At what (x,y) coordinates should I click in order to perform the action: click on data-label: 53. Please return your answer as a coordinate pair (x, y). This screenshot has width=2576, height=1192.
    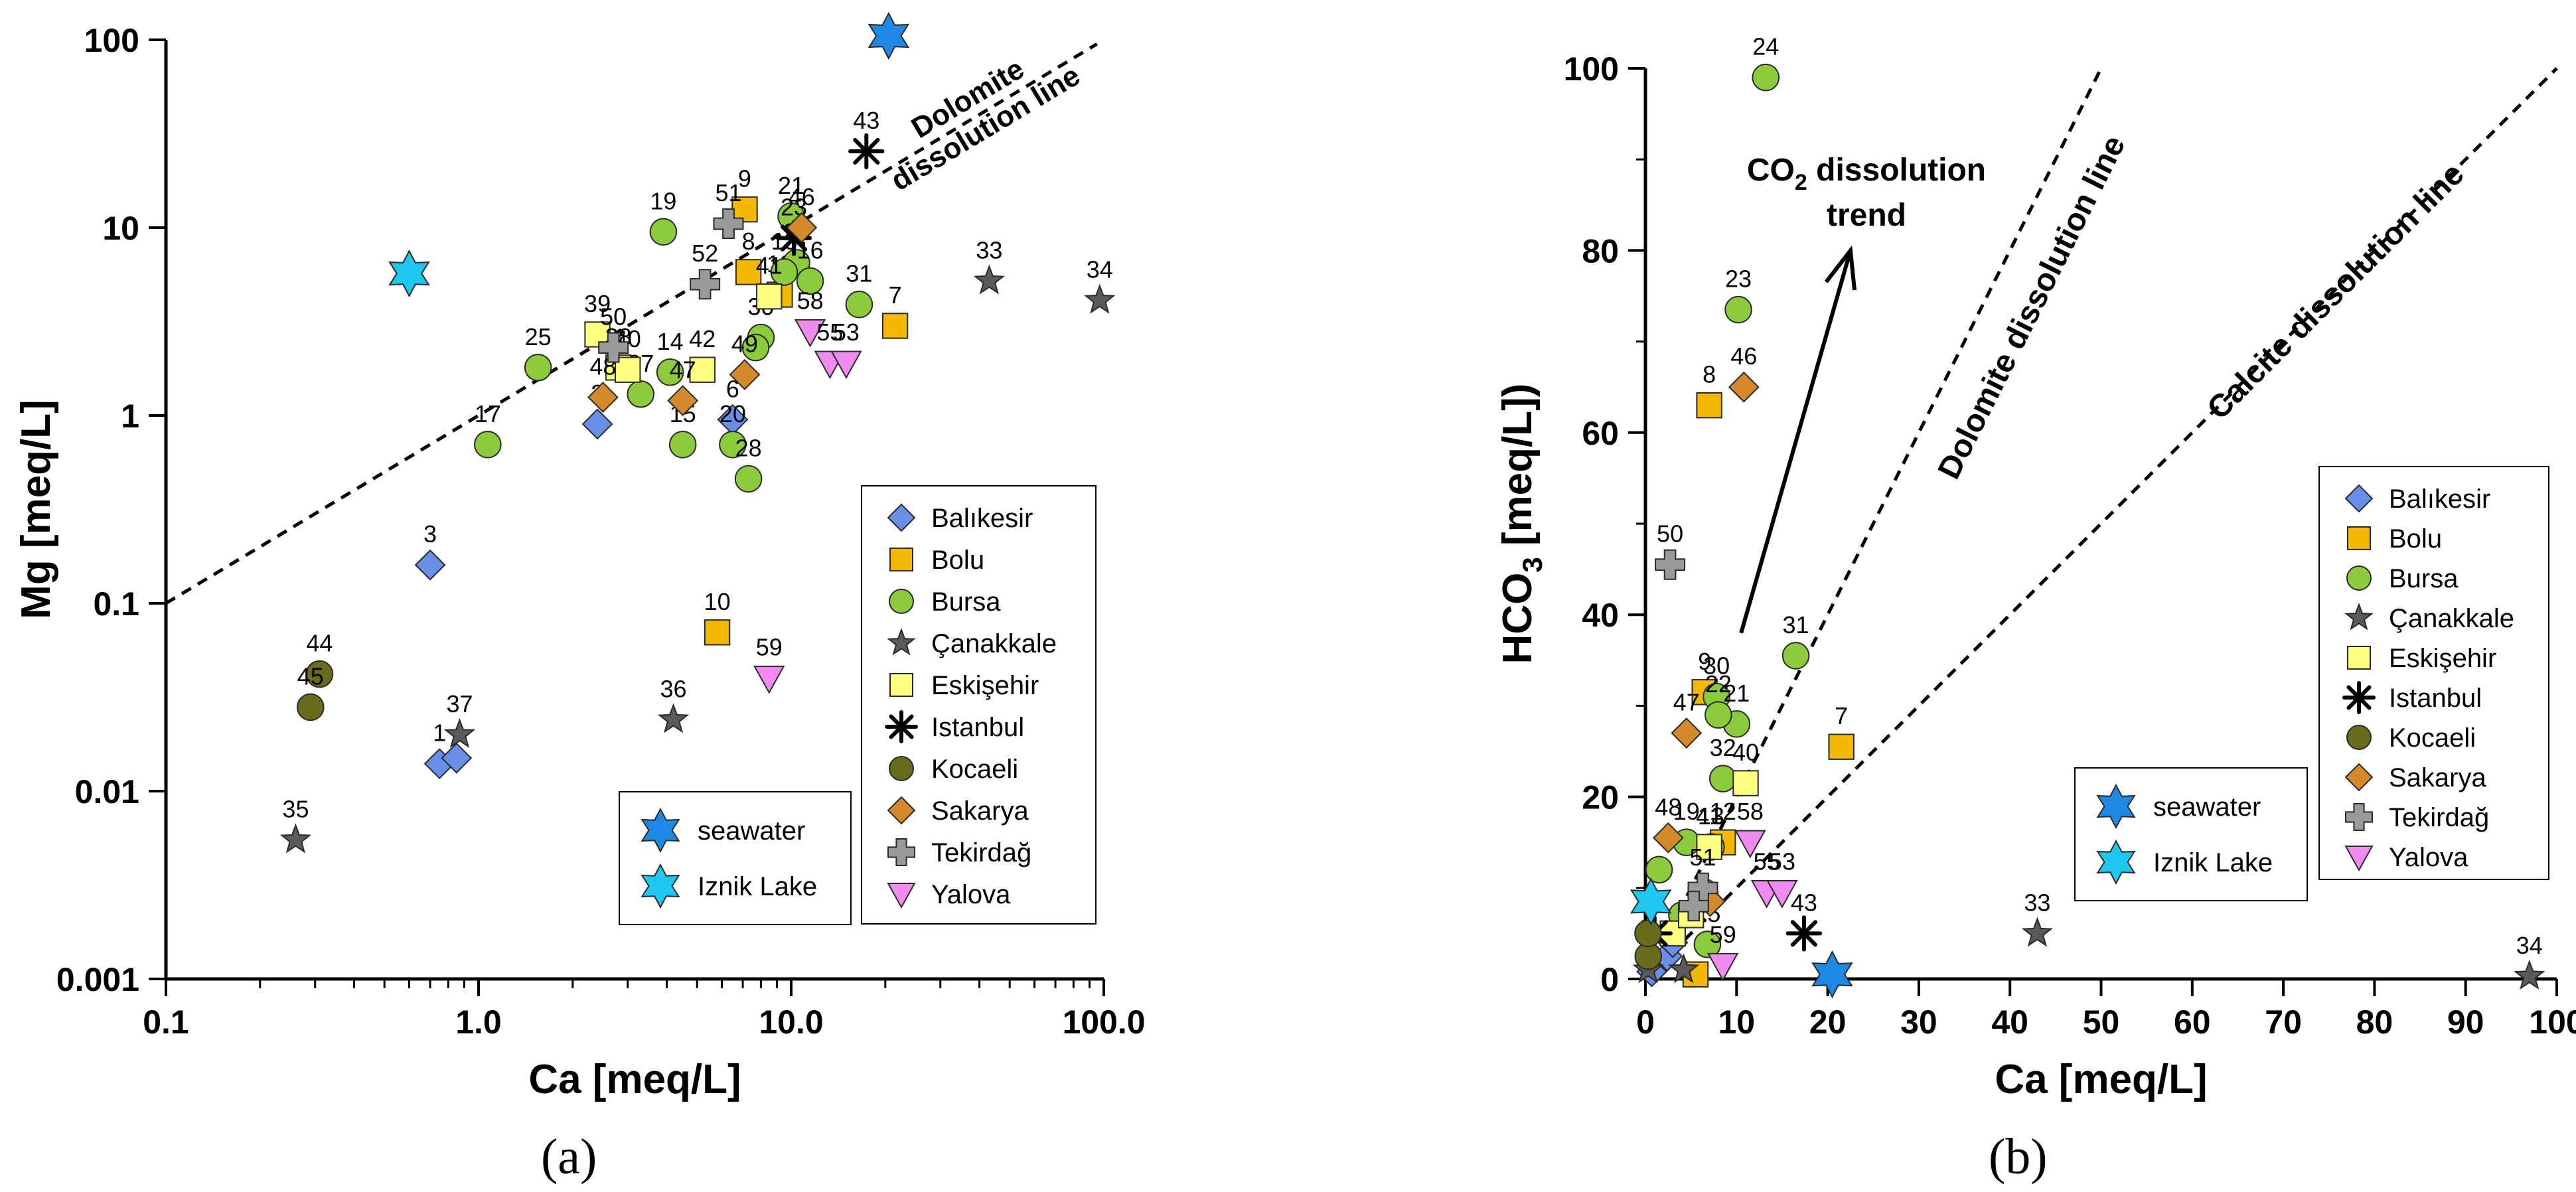
    Looking at the image, I should click on (846, 333).